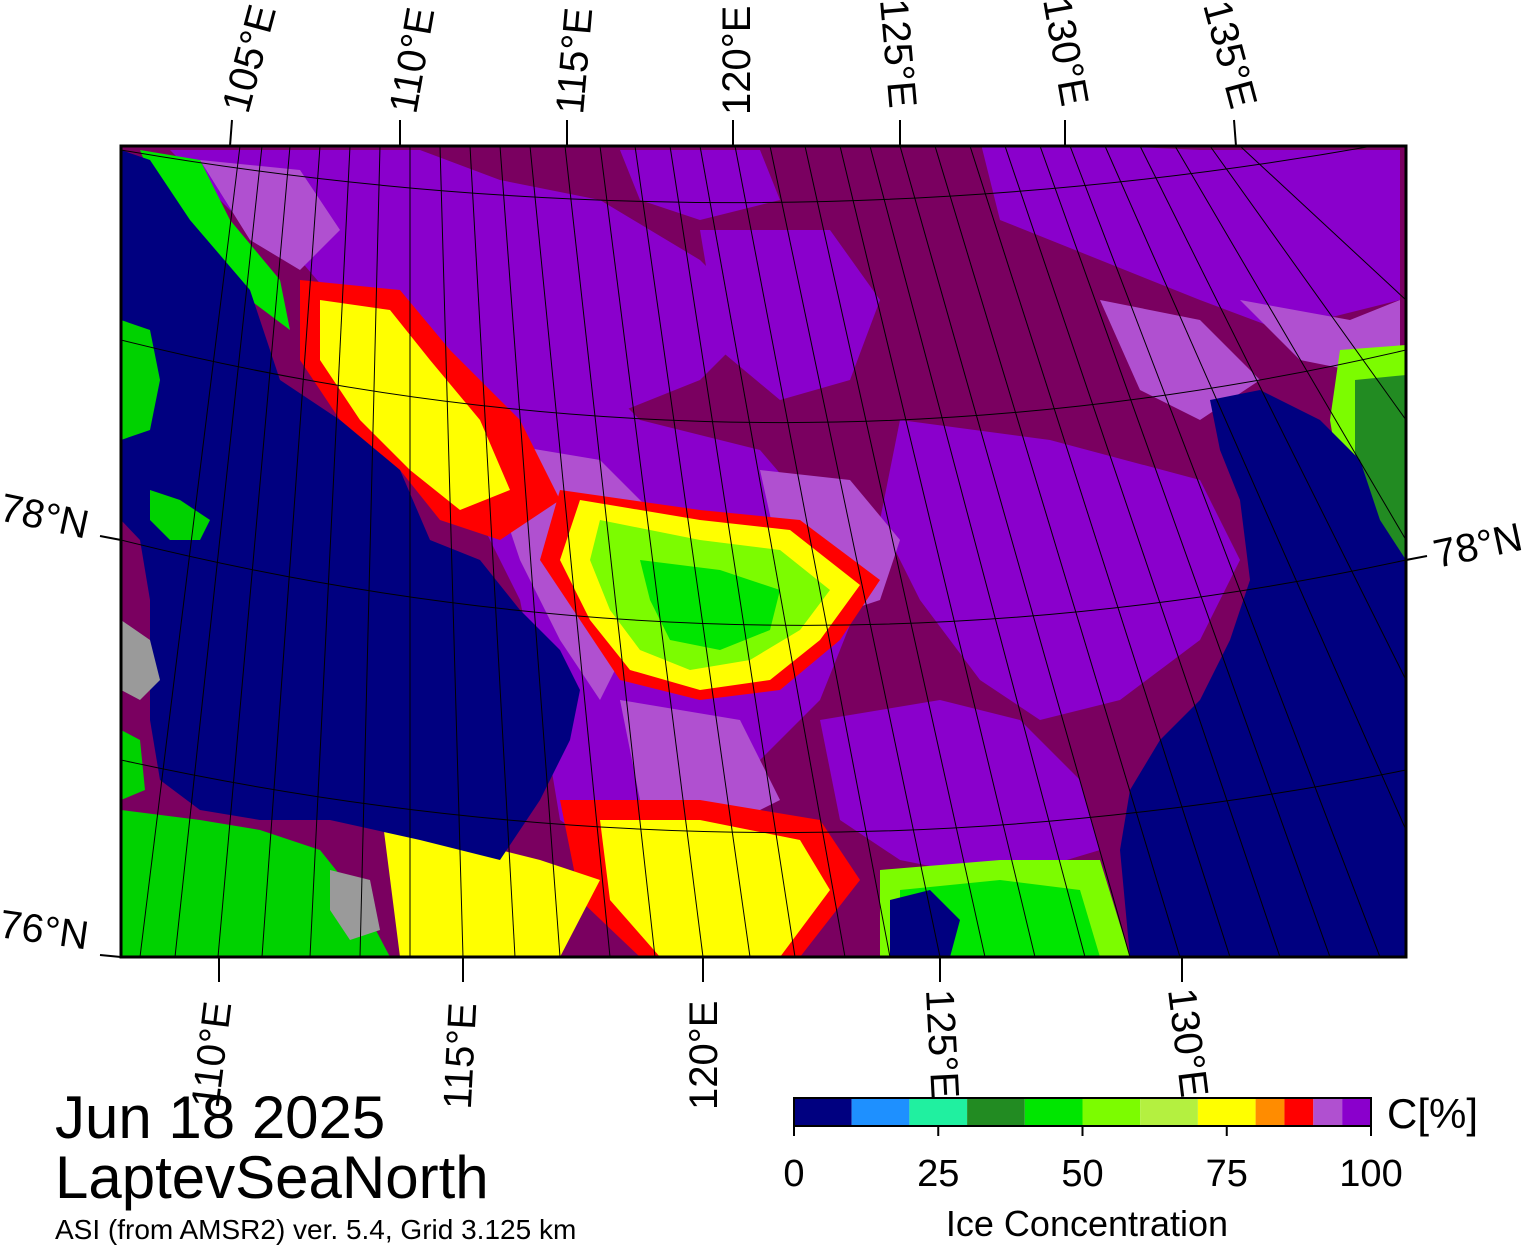 This screenshot has width=1528, height=1250. I want to click on colorbar-unit-label: C[%], so click(1432, 1113).